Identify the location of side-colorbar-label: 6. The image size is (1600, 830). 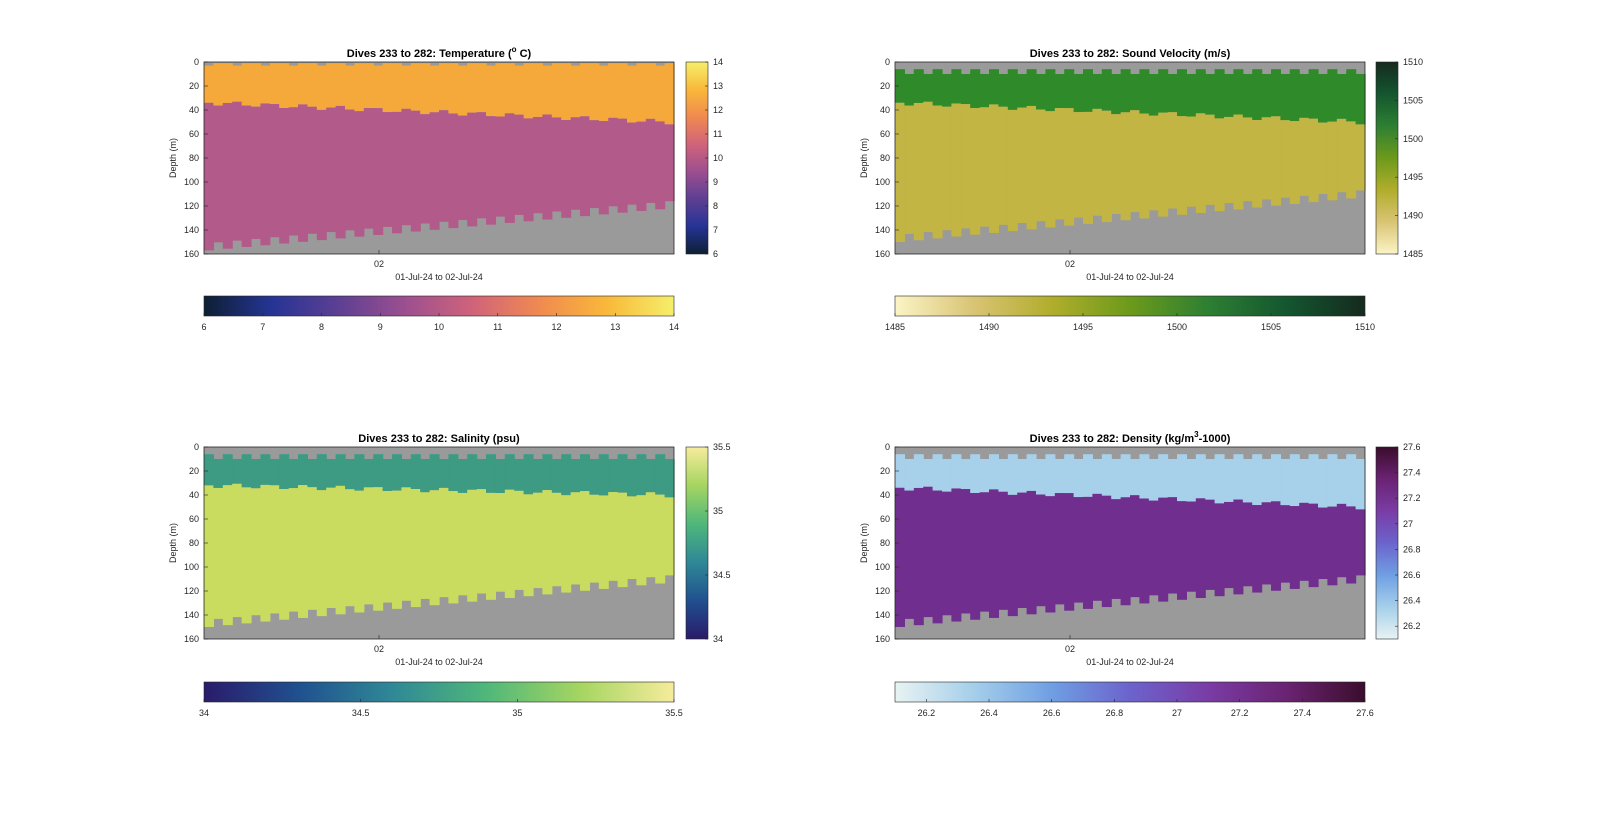
(715, 254).